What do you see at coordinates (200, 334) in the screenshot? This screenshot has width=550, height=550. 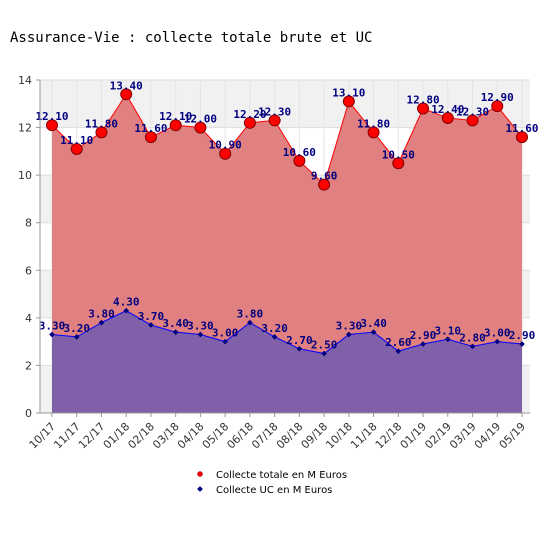 I see `marker-uc-04/18` at bounding box center [200, 334].